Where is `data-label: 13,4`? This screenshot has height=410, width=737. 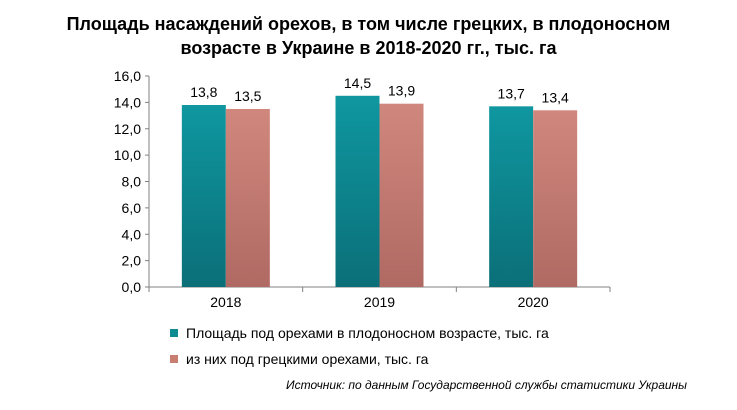
data-label: 13,4 is located at coordinates (555, 97).